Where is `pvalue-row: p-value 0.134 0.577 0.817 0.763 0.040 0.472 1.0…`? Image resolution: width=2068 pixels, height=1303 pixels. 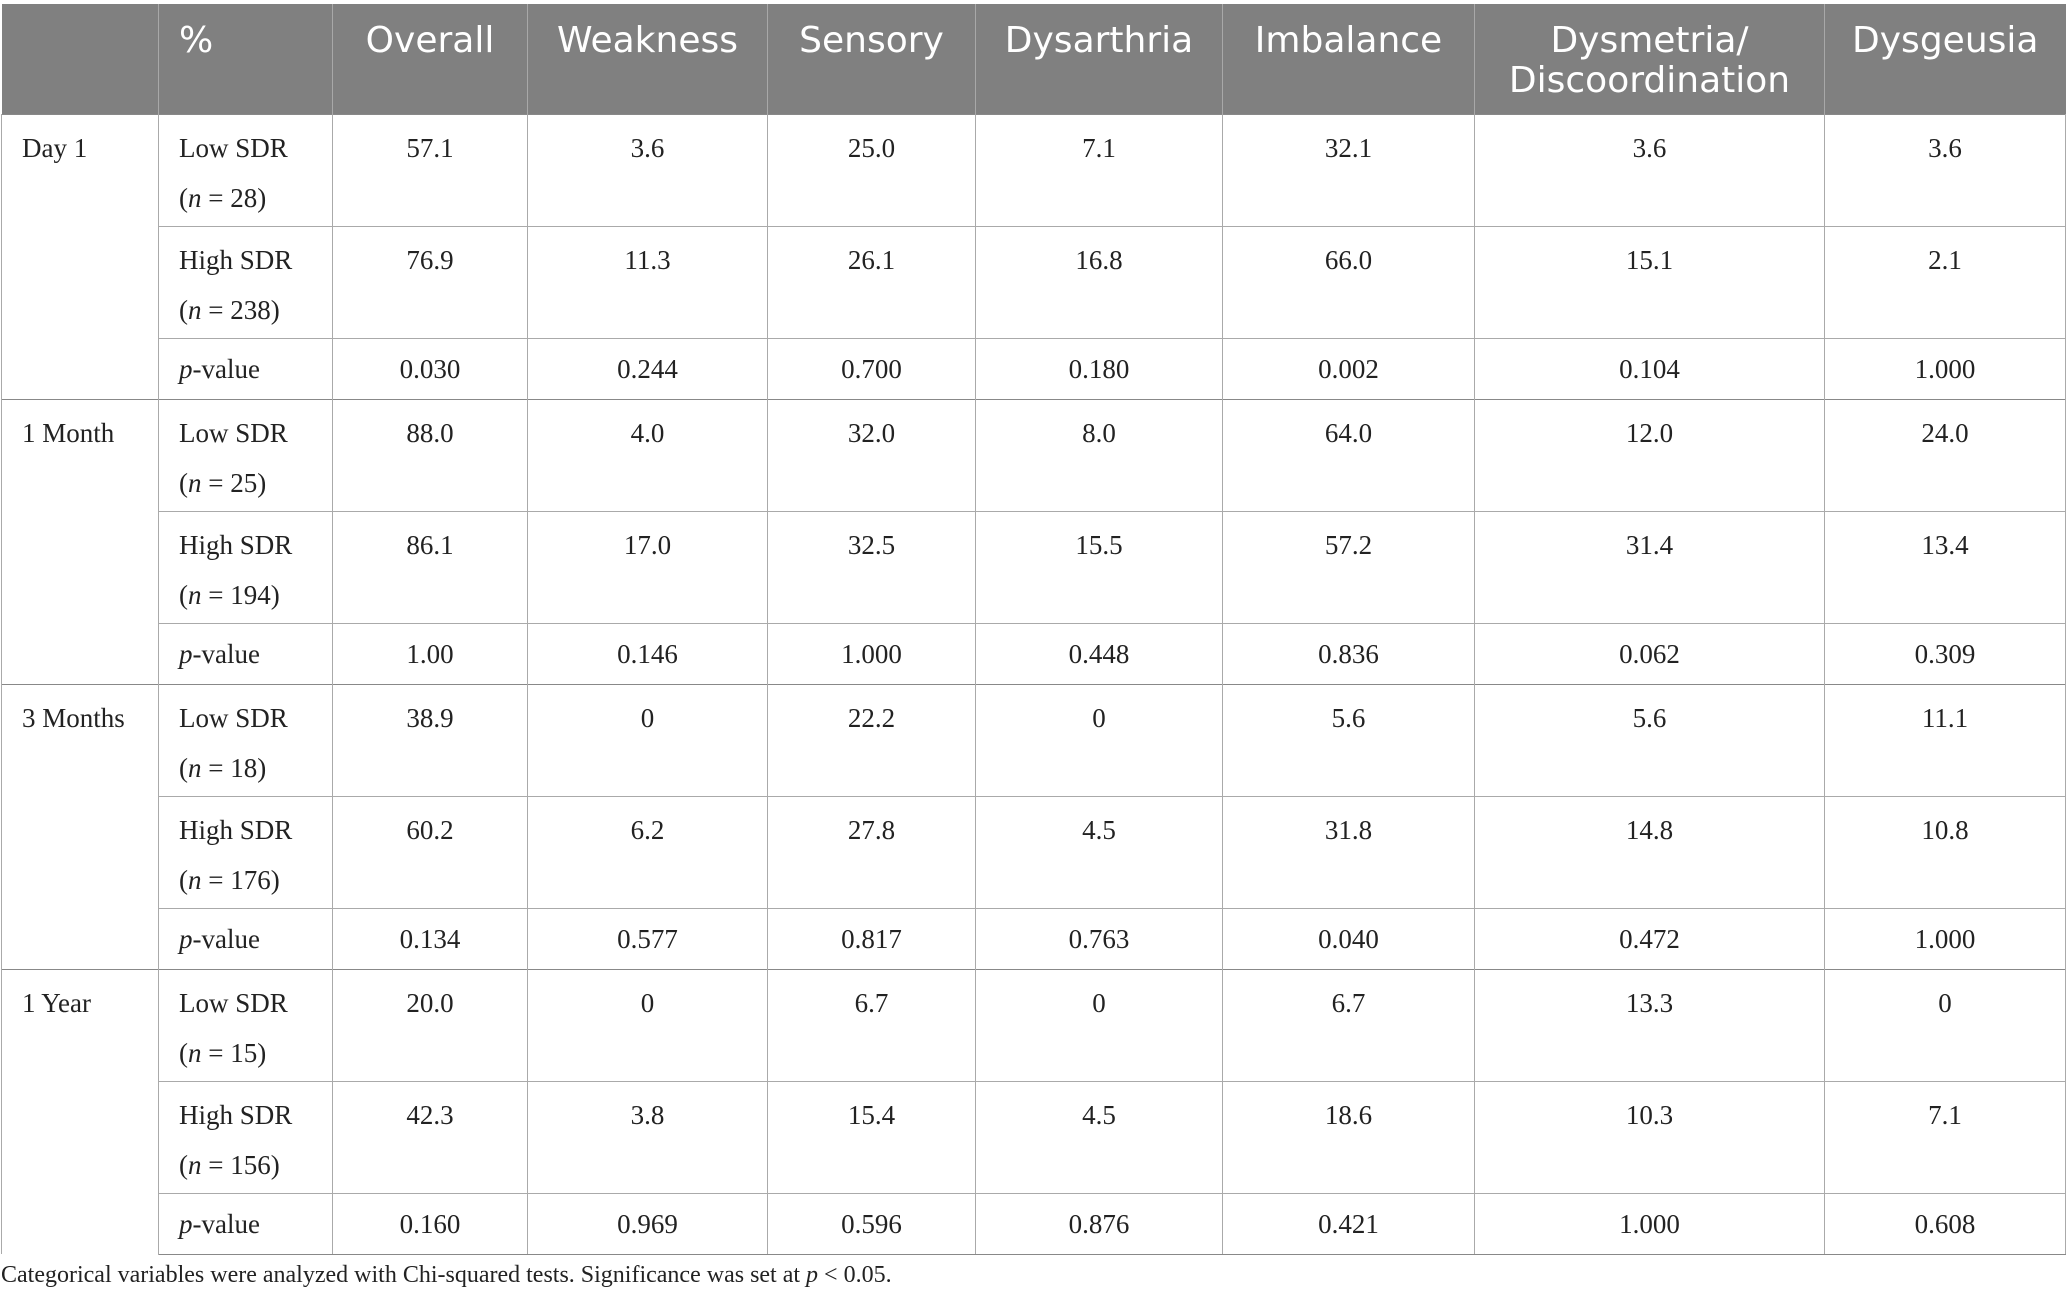 pvalue-row: p-value 0.134 0.577 0.817 0.763 0.040 0.472 1.0… is located at coordinates (1034, 938).